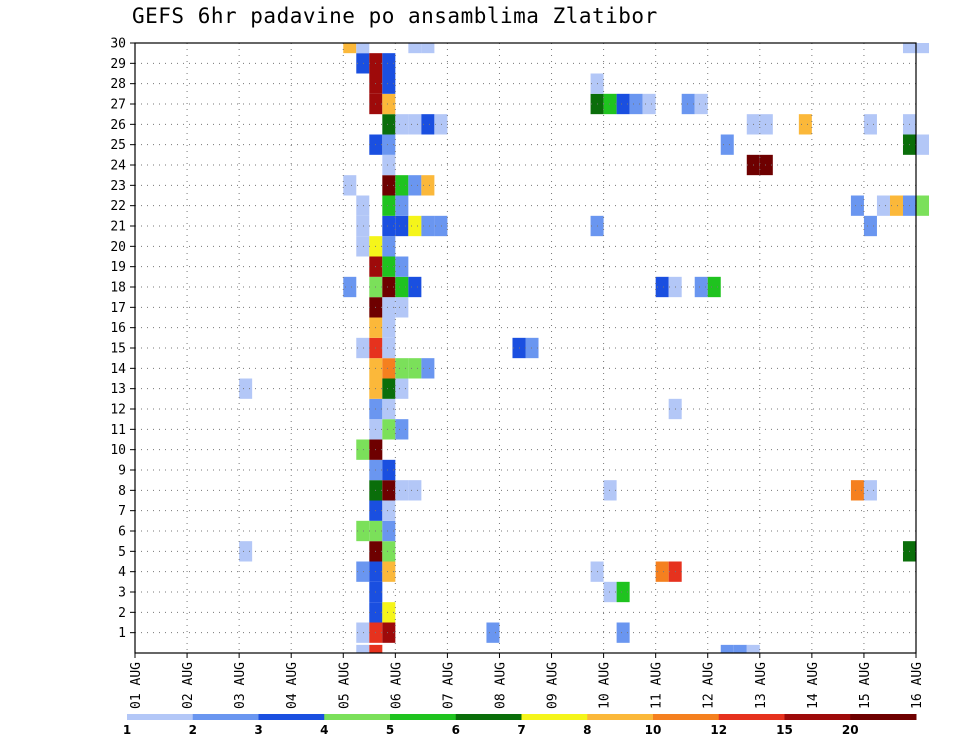  What do you see at coordinates (865, 685) in the screenshot?
I see `x-tick-label: 15 AUG` at bounding box center [865, 685].